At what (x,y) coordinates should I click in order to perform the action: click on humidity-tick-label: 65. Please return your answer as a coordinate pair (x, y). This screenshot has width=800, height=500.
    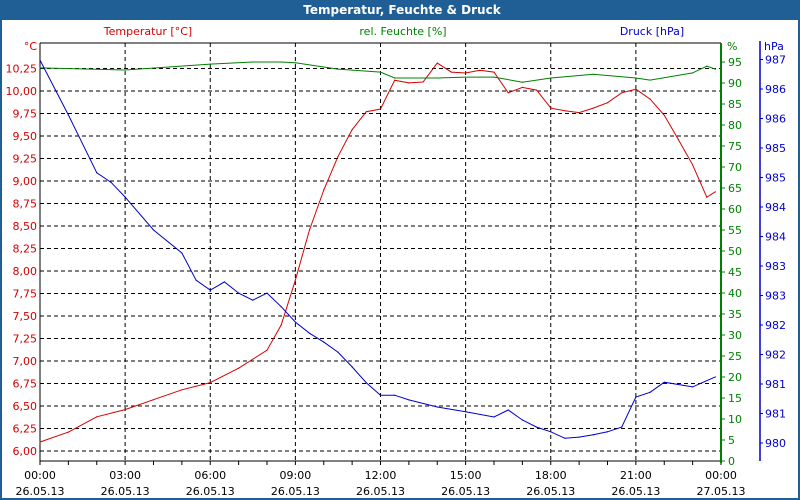
    Looking at the image, I should click on (735, 188).